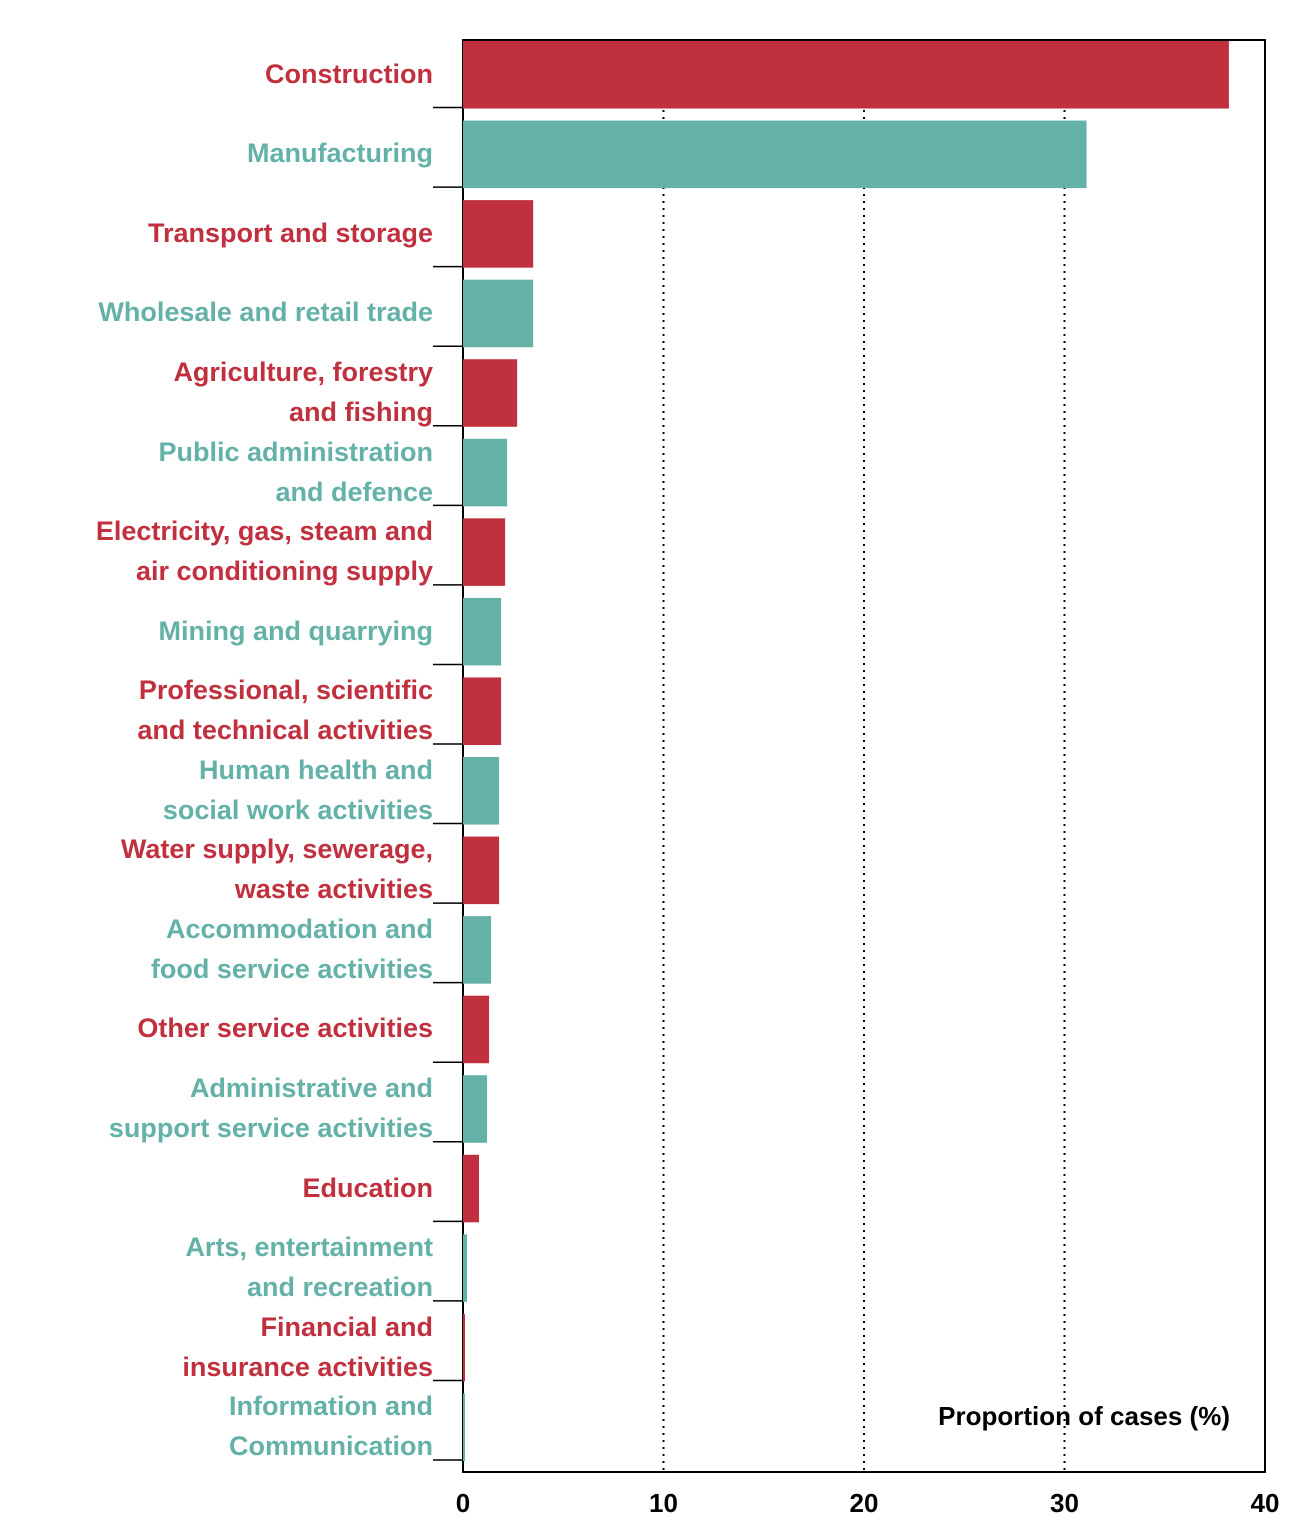  What do you see at coordinates (349, 73) in the screenshot?
I see `y-tick-label: Construction` at bounding box center [349, 73].